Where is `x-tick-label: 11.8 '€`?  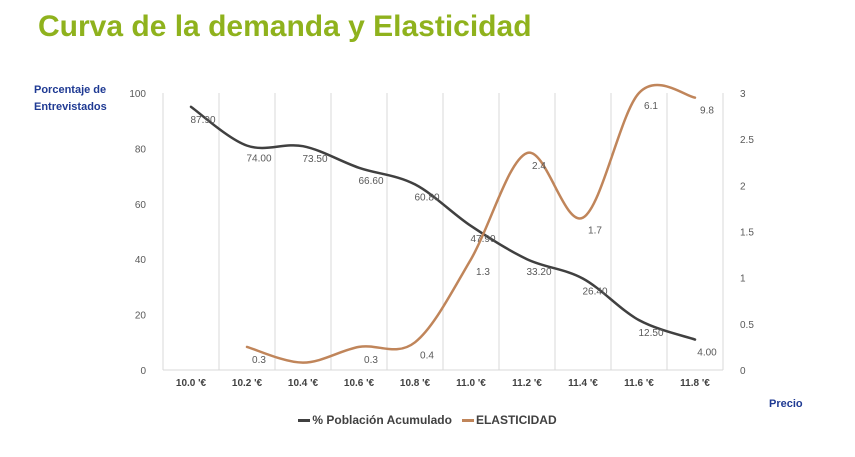
x-tick-label: 11.8 '€ is located at coordinates (695, 383).